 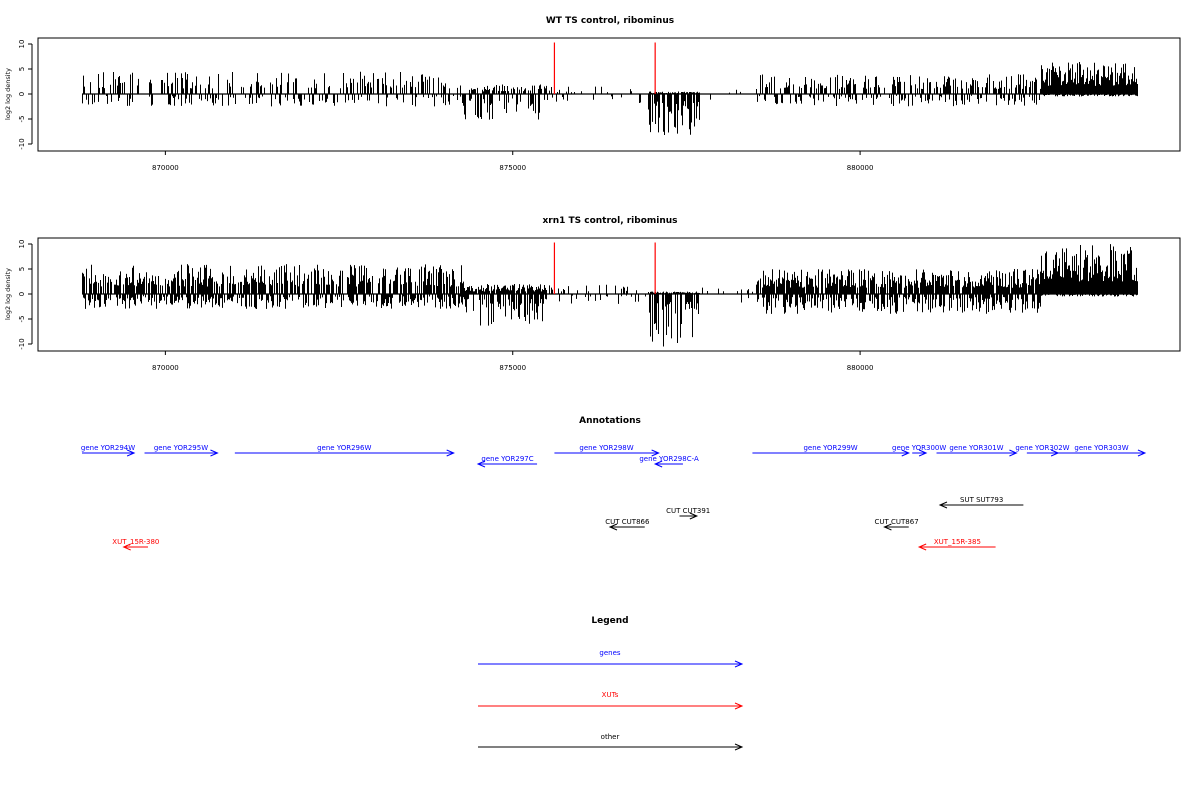 I want to click on xrn1-track-frame, so click(x=609, y=294).